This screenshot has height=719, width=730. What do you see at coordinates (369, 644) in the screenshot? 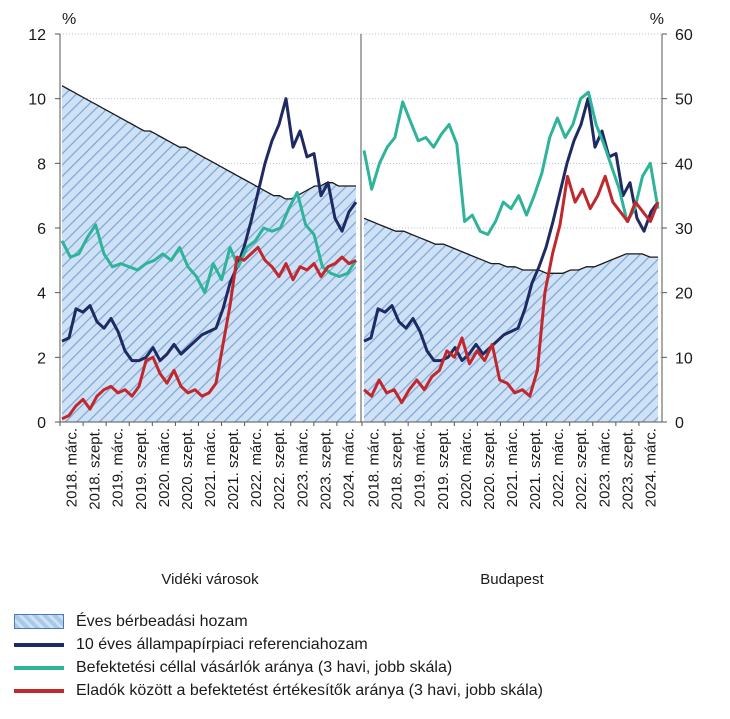
I see `legend-item-gov-bond: 10 éves állampapírpiaci referenciahozam` at bounding box center [369, 644].